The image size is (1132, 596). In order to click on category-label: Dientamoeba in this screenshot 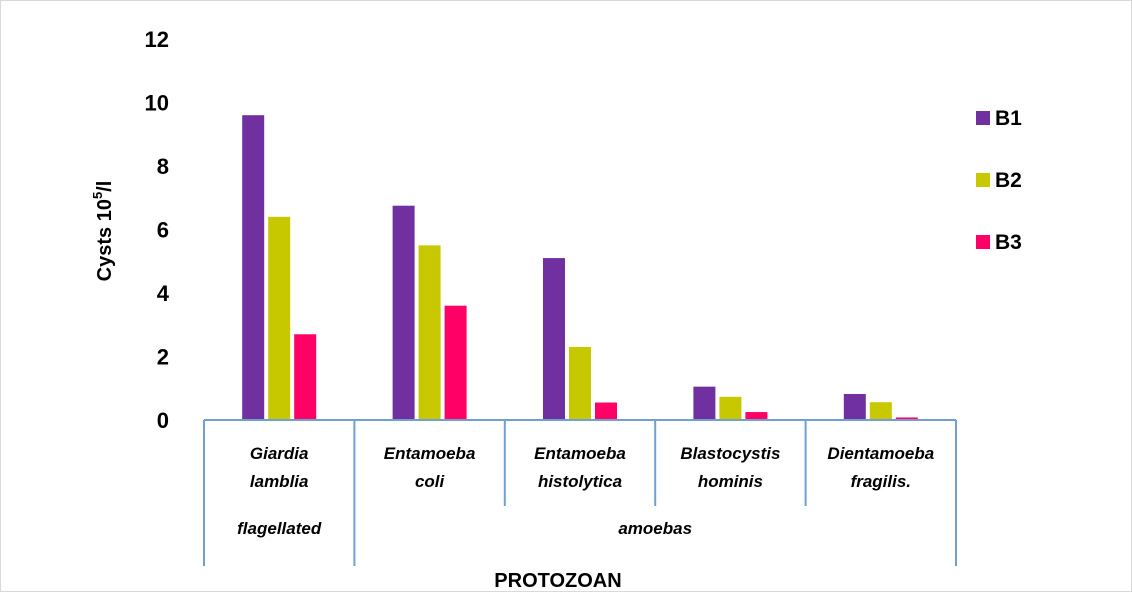, I will do `click(880, 453)`.